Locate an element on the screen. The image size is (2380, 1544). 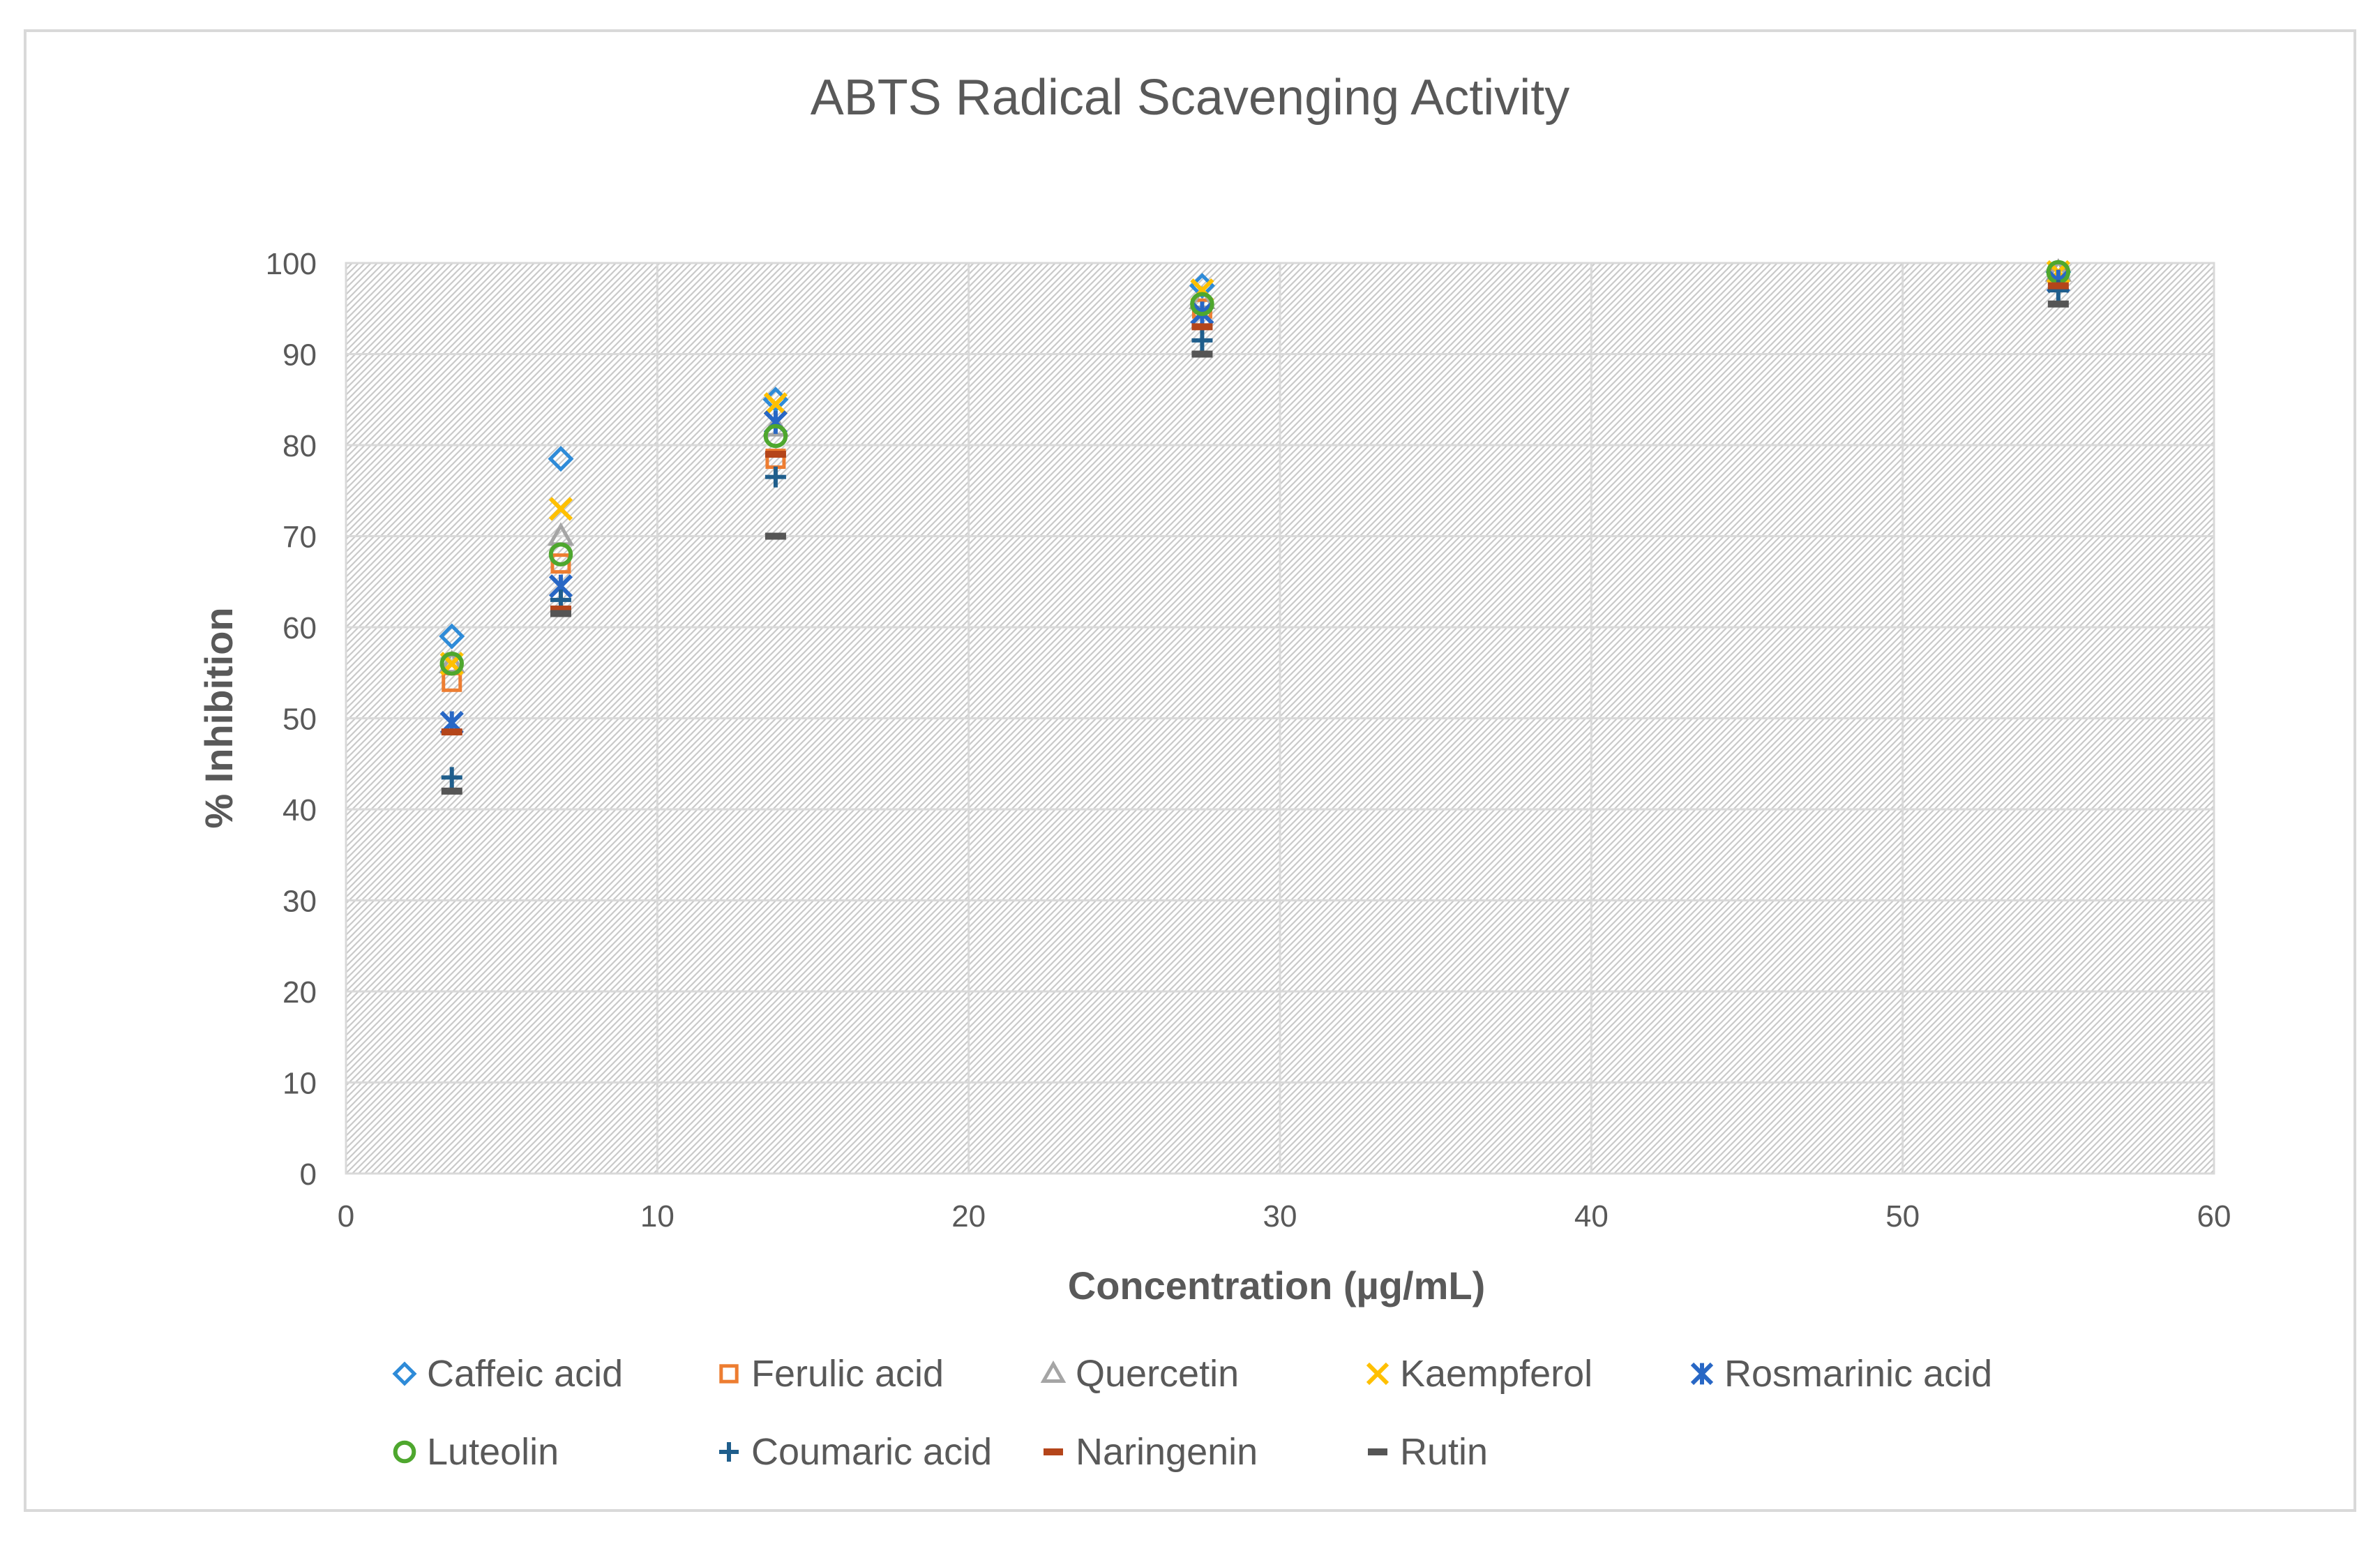
legend-item: Naringenin is located at coordinates (1151, 1452).